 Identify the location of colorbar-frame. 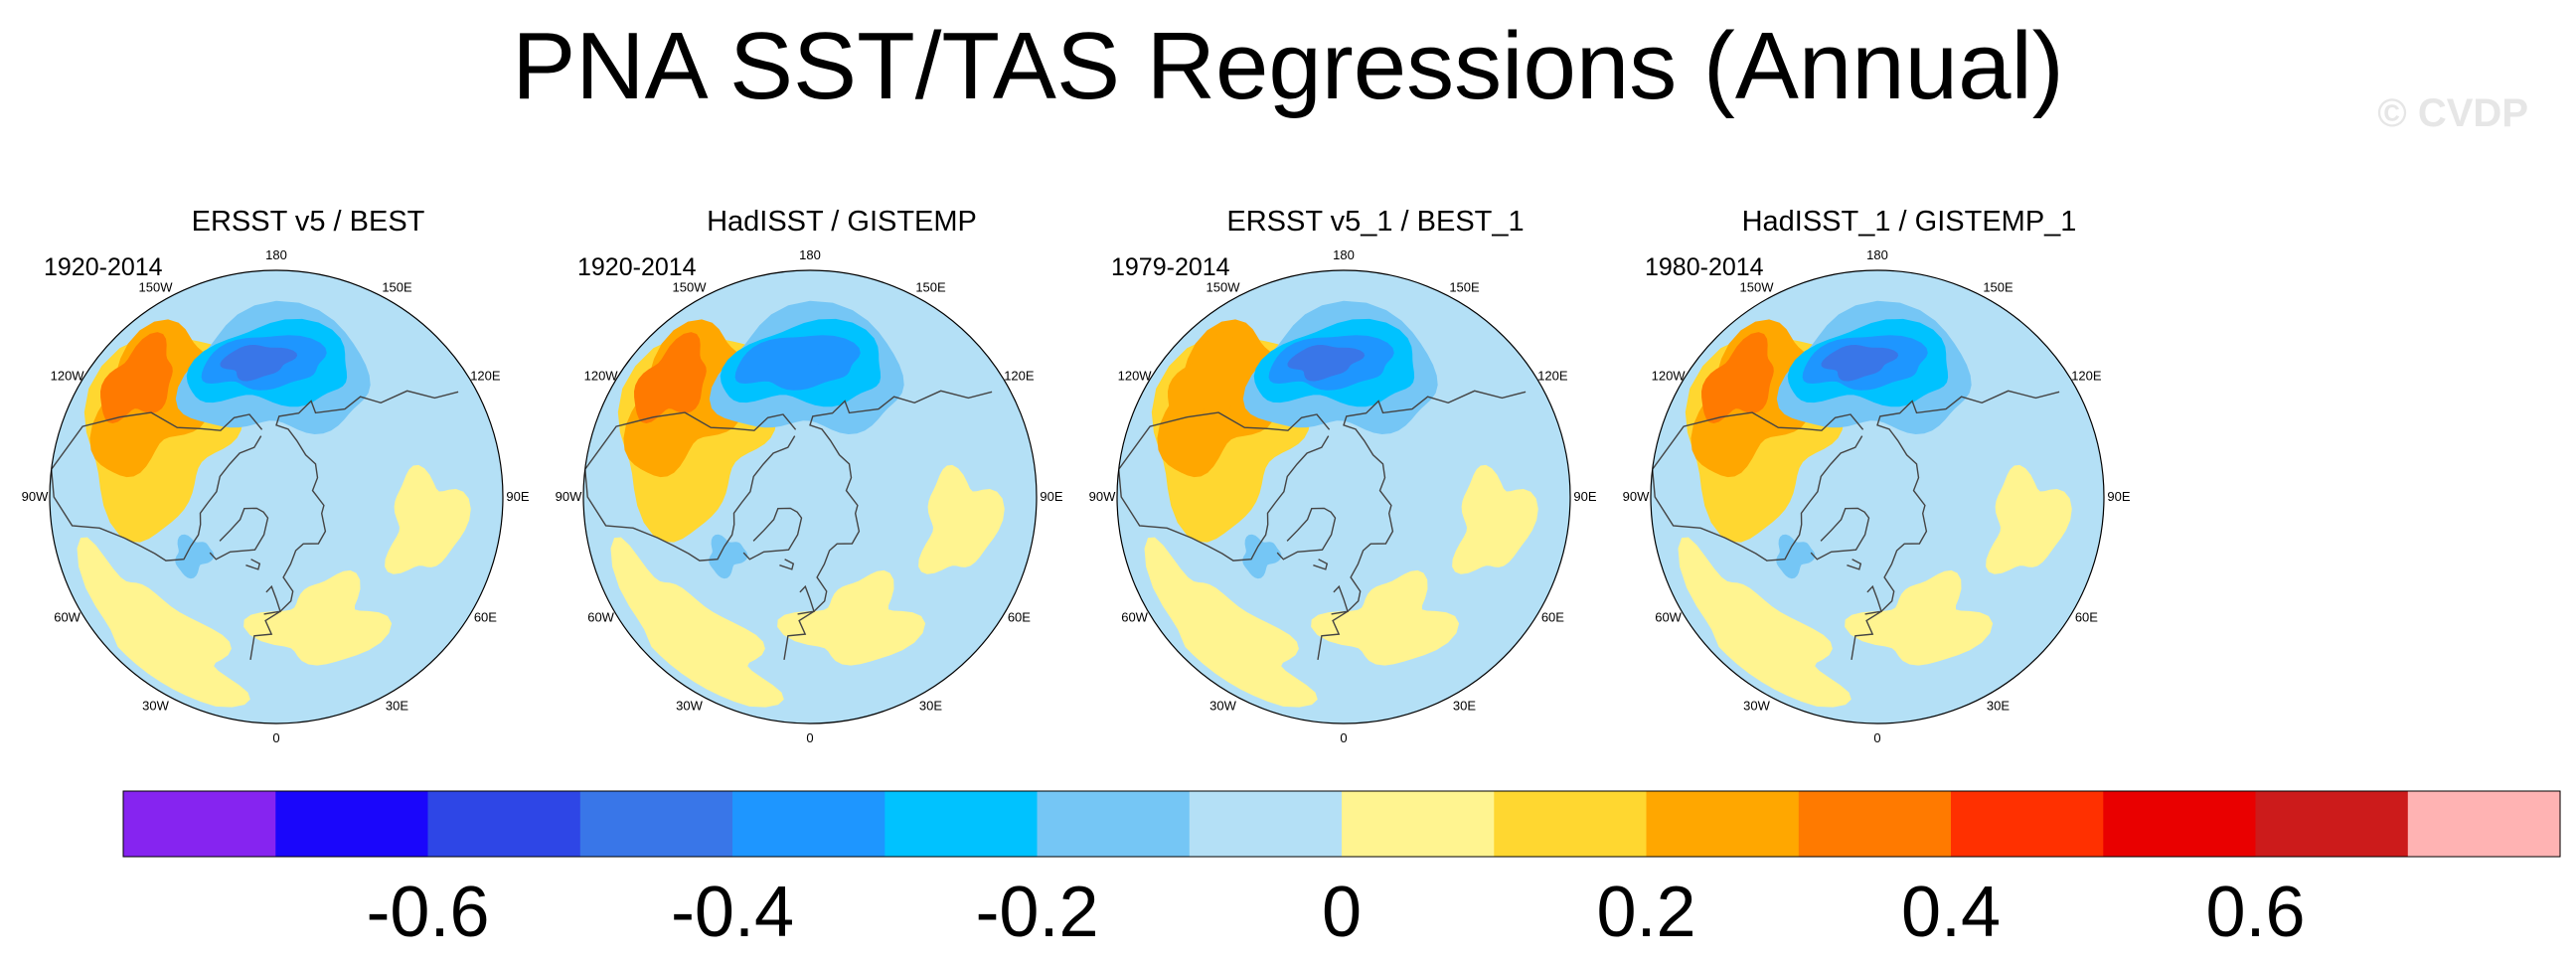
(1341, 824).